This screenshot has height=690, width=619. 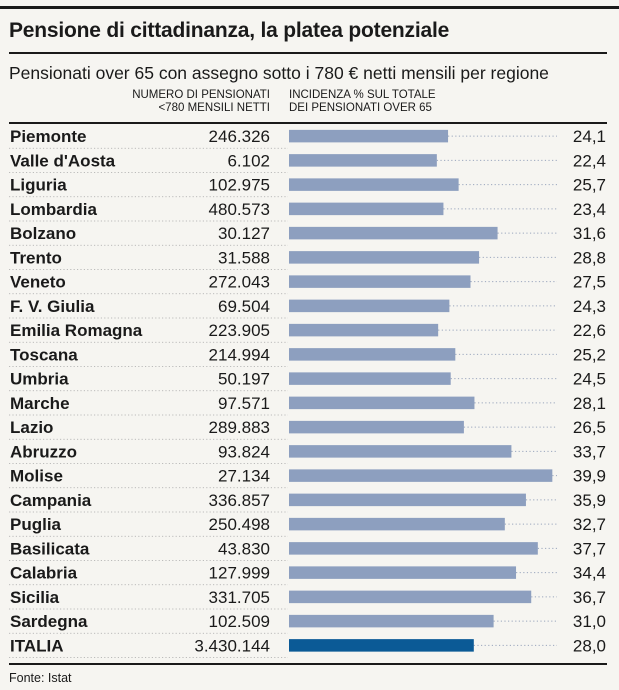 I want to click on pensioner-count: 336.857, so click(x=239, y=500).